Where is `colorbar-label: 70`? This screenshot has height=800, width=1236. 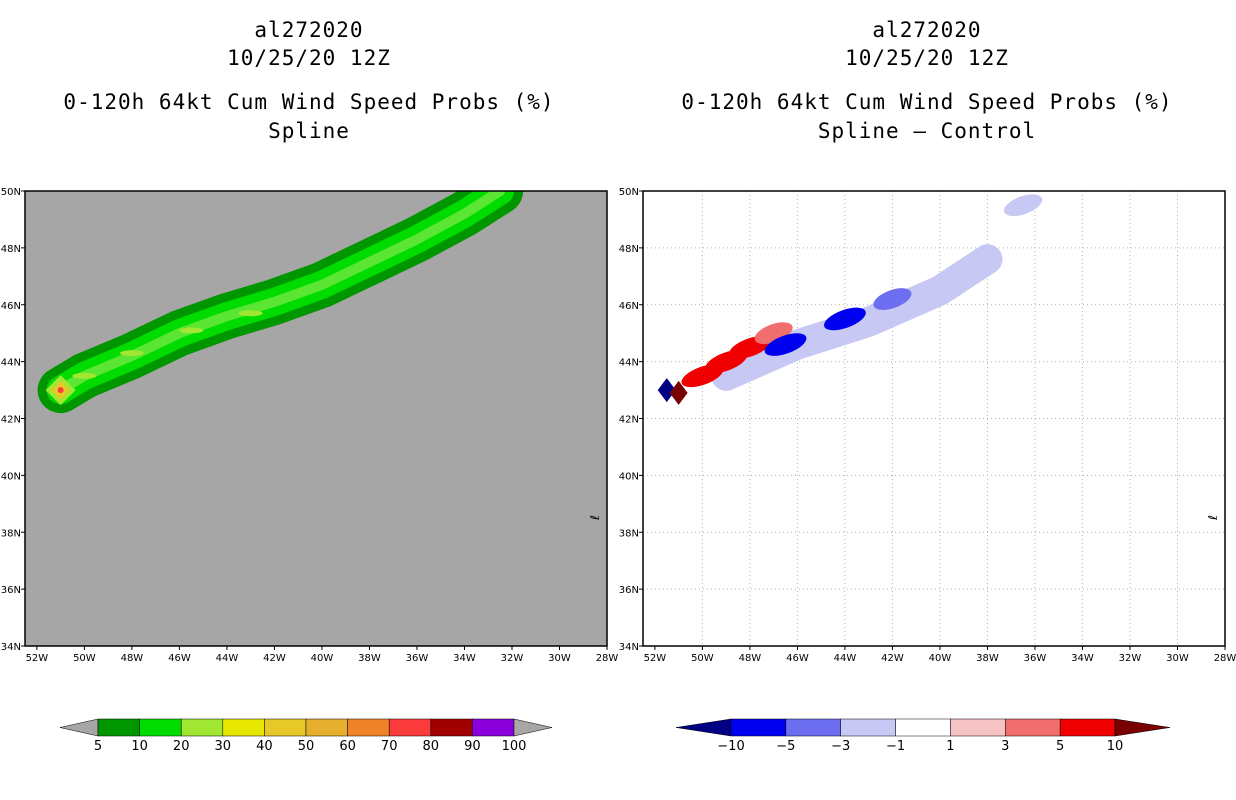
colorbar-label: 70 is located at coordinates (389, 746).